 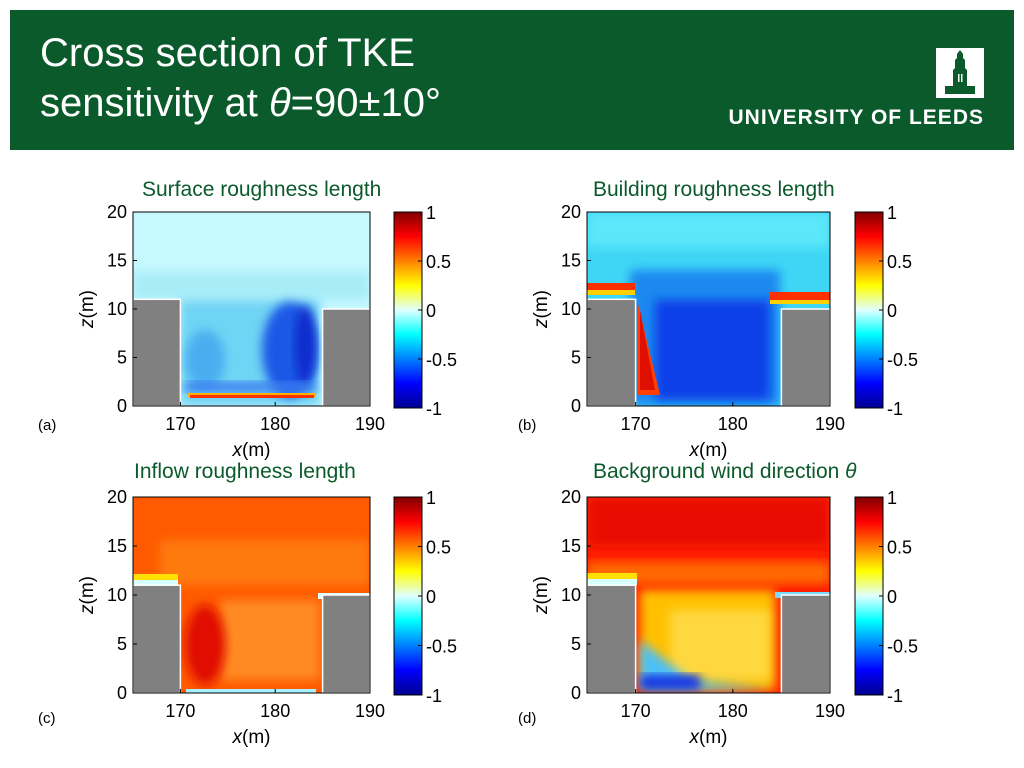 I want to click on panel-c-colorbar-label: -1, so click(x=434, y=696).